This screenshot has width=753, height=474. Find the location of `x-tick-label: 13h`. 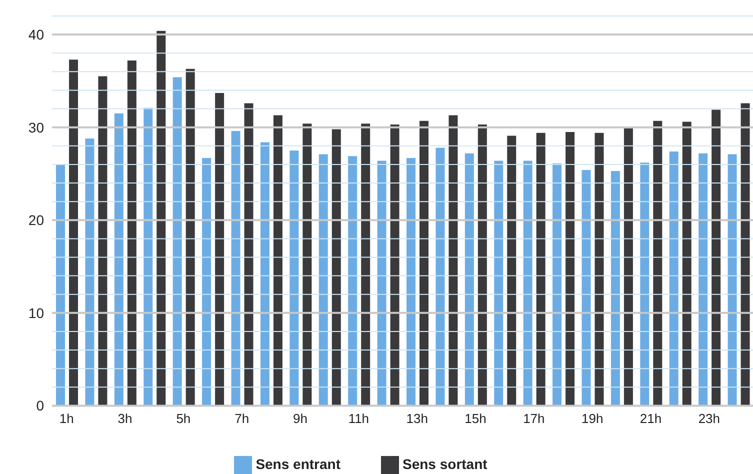

x-tick-label: 13h is located at coordinates (417, 418).